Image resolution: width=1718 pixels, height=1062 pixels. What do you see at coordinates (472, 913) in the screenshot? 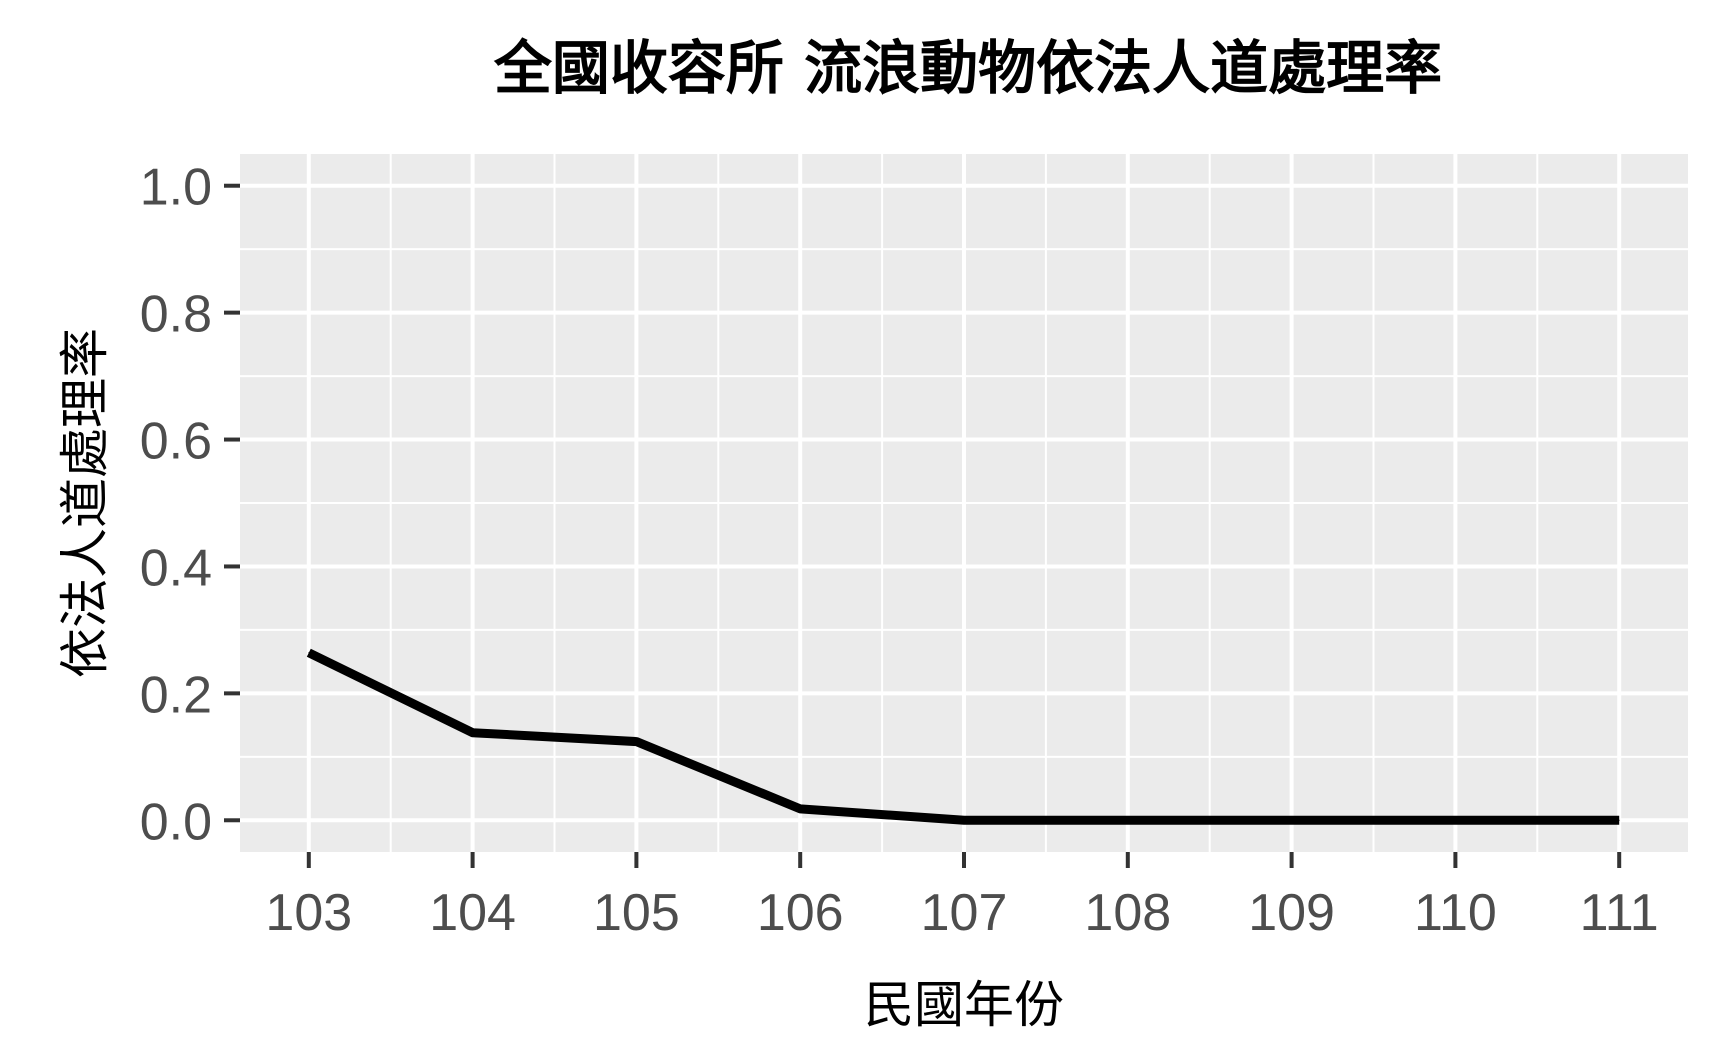
I see `x-tick-label: 104` at bounding box center [472, 913].